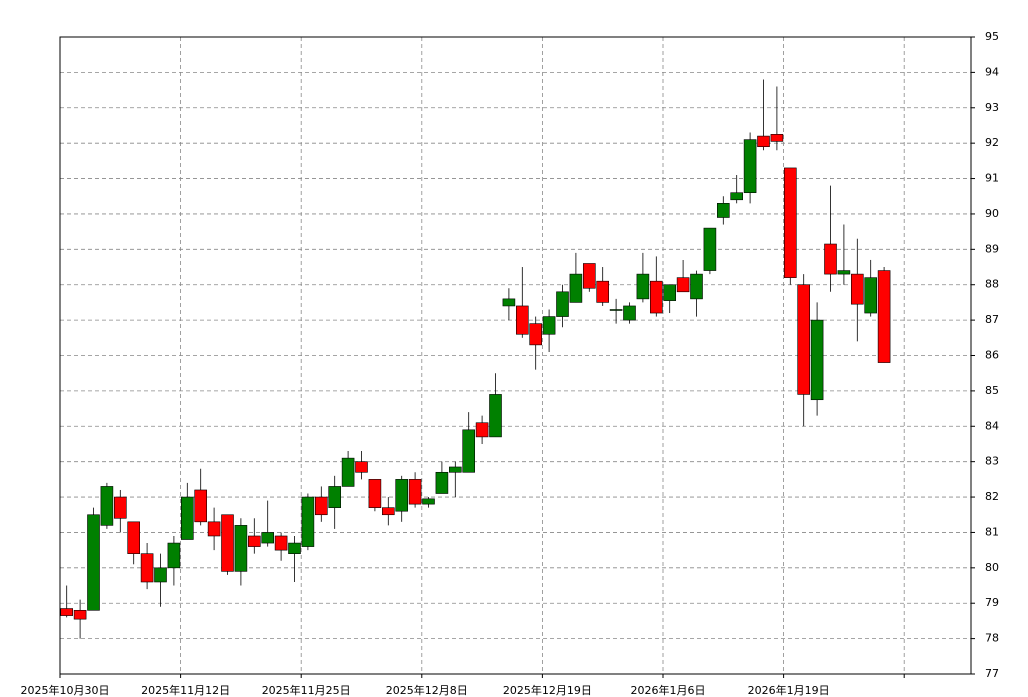 This screenshot has height=697, width=1028. Describe the element at coordinates (306, 690) in the screenshot. I see `x-tick-label: 2025年11月25日` at that location.